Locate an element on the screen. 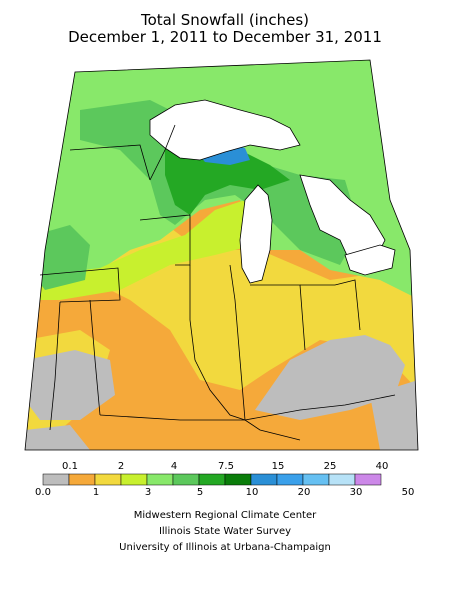 This screenshot has width=450, height=600. zone-gray-southwest-corner is located at coordinates (57, 437).